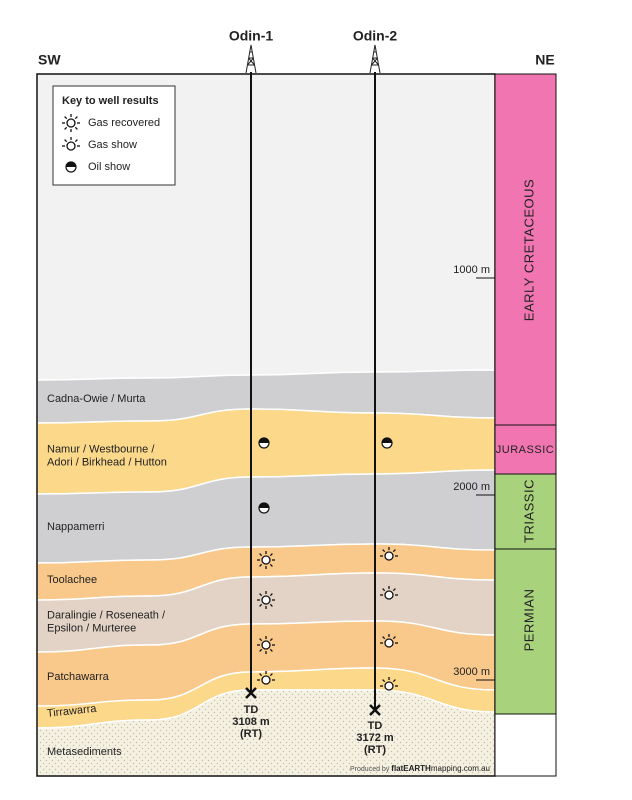 The image size is (632, 800). I want to click on credit: Produced by flatEARTHmapping.com.au, so click(420, 768).